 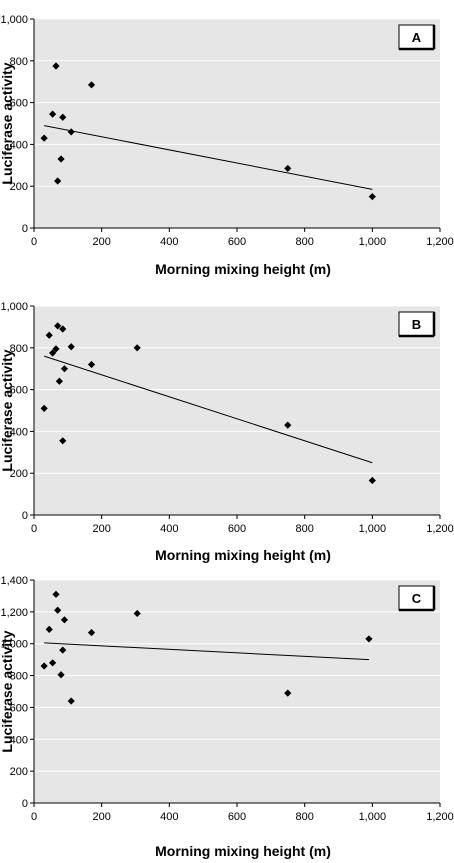 What do you see at coordinates (14, 581) in the screenshot?
I see `y-tick-label: 1,400` at bounding box center [14, 581].